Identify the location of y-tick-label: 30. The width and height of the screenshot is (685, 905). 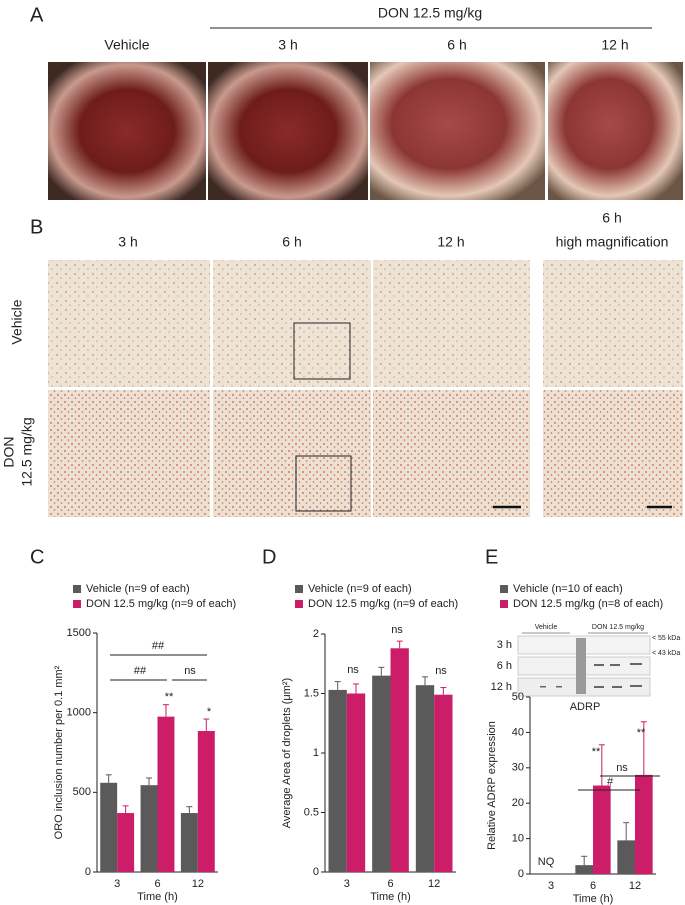
(518, 768).